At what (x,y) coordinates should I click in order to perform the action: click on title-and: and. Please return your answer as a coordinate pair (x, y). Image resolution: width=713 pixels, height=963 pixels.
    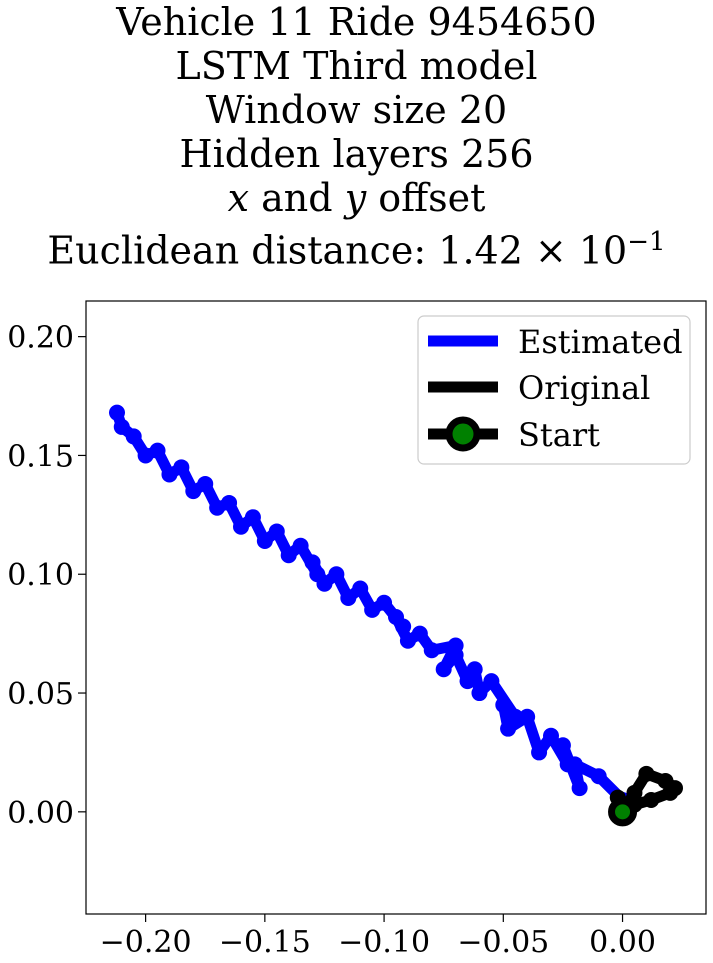
    Looking at the image, I should click on (297, 198).